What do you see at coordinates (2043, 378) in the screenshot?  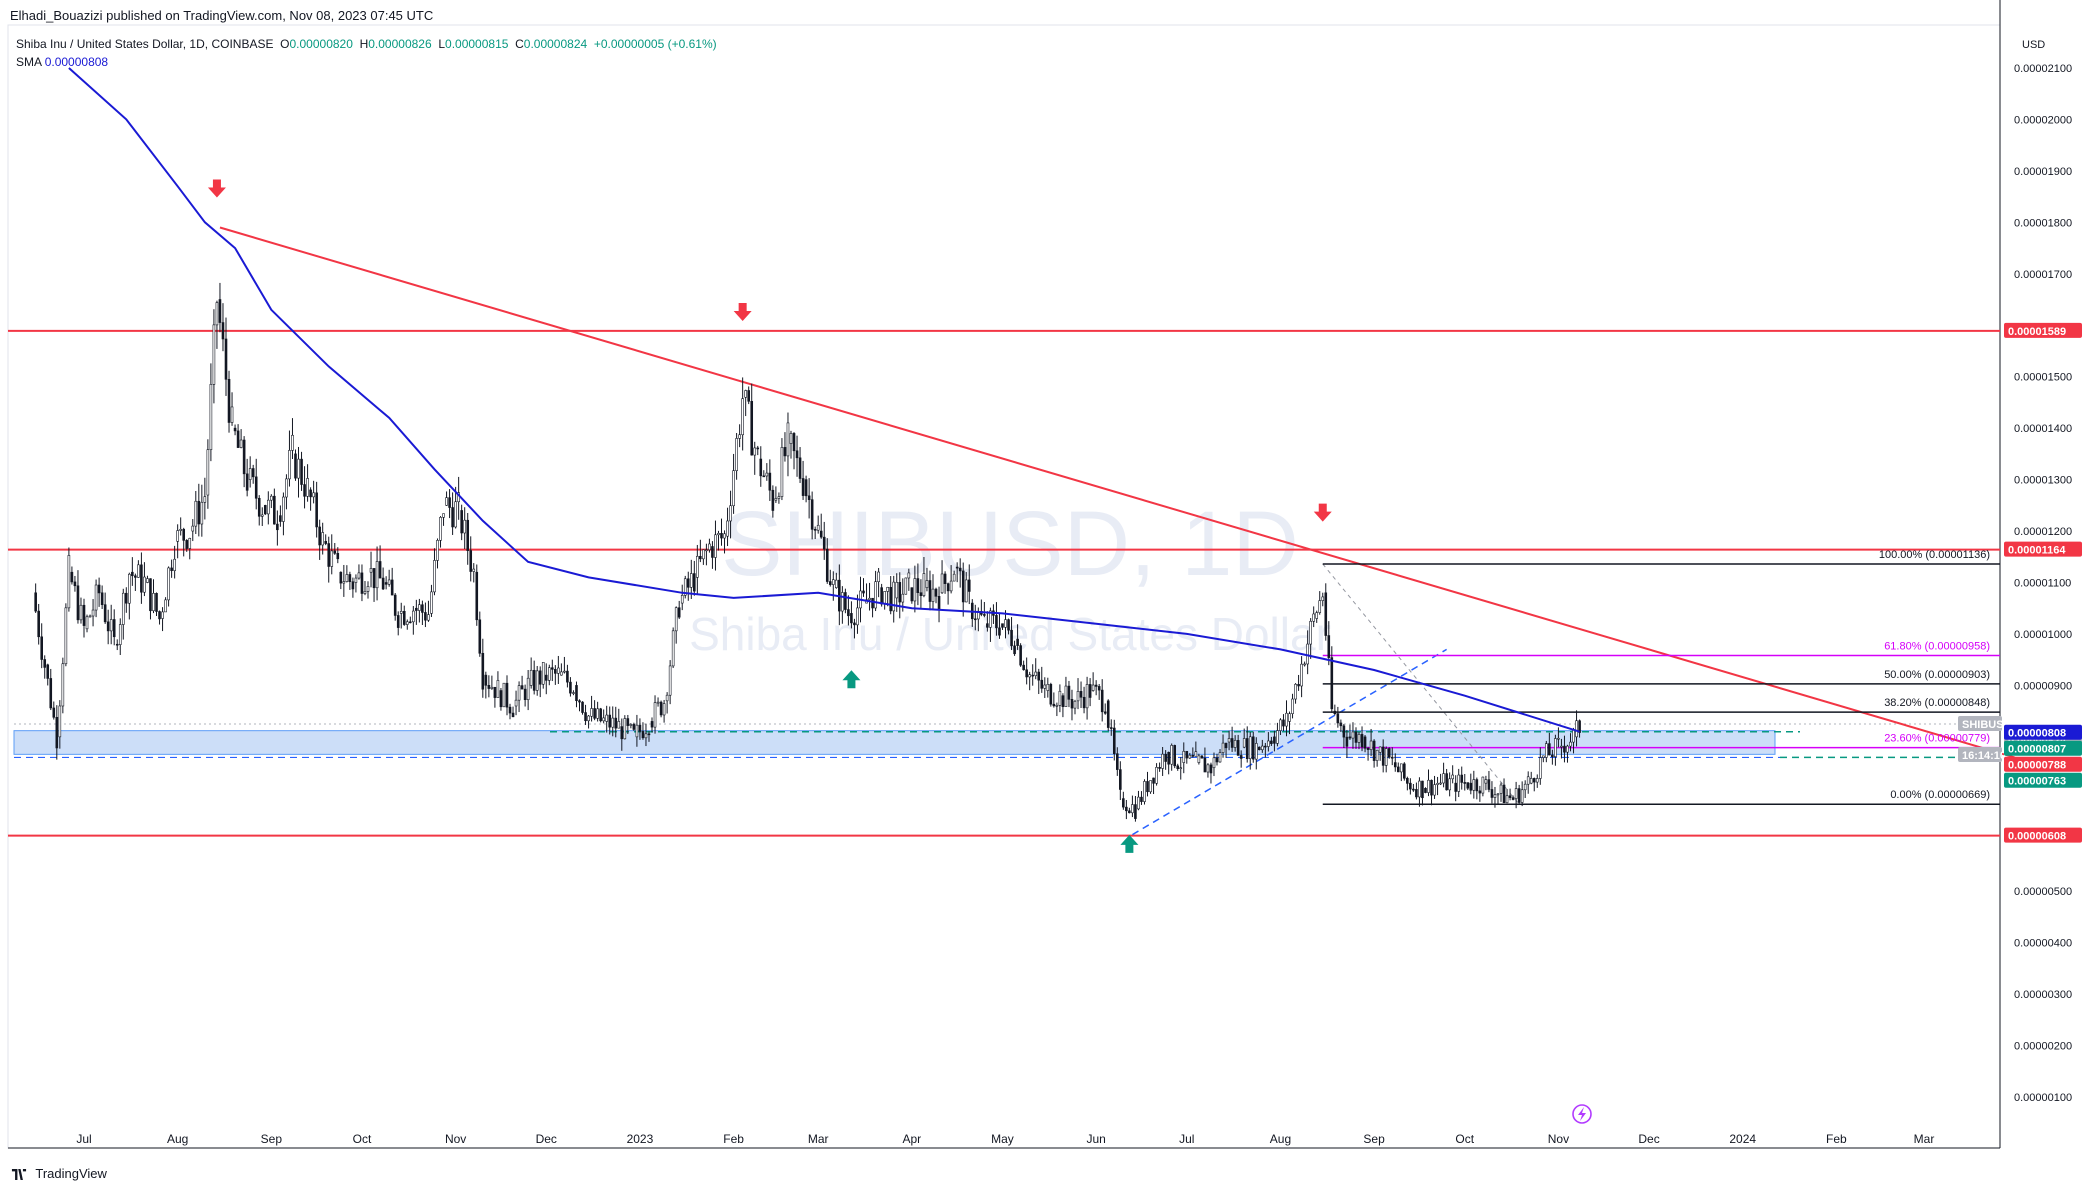 I see `y-tick-label: 0.00001500` at bounding box center [2043, 378].